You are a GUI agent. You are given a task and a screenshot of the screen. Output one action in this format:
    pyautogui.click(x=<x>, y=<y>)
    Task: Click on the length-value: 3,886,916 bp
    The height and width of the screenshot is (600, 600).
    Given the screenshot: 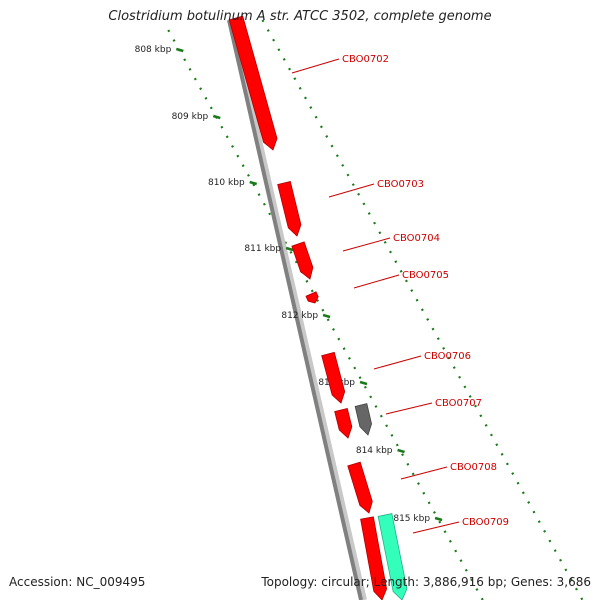 What is the action you would take?
    pyautogui.click(x=462, y=582)
    